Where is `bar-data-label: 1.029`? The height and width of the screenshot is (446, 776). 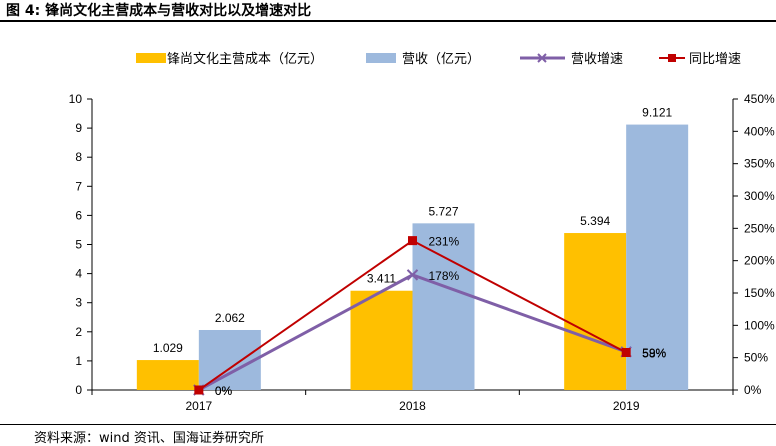
bar-data-label: 1.029 is located at coordinates (168, 348).